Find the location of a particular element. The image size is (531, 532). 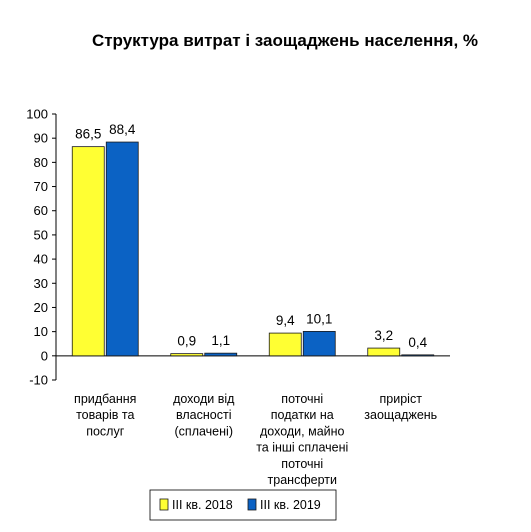

y-tick-label: 60 is located at coordinates (41, 210).